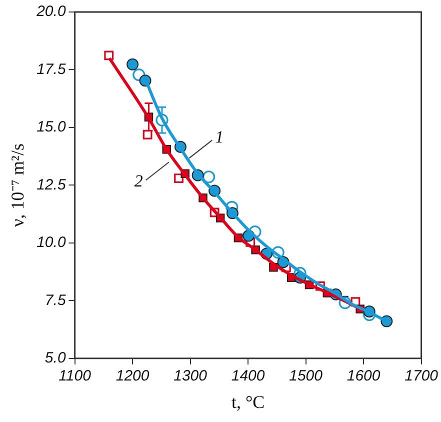  I want to click on y-tick-label: 5.0, so click(55, 358).